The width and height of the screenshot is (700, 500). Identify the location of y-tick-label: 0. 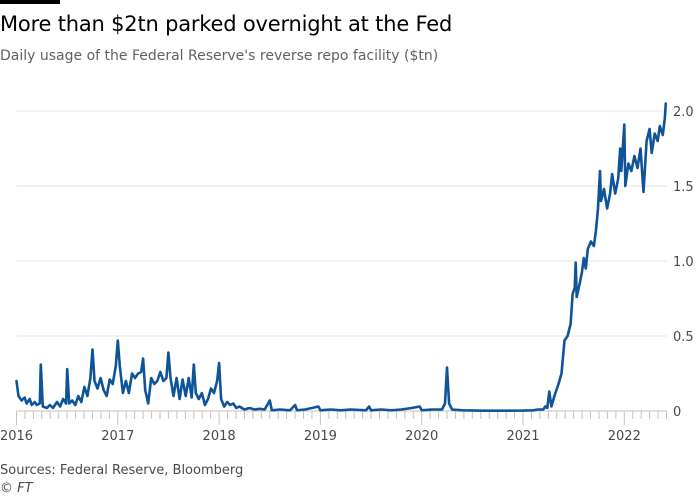
(677, 412).